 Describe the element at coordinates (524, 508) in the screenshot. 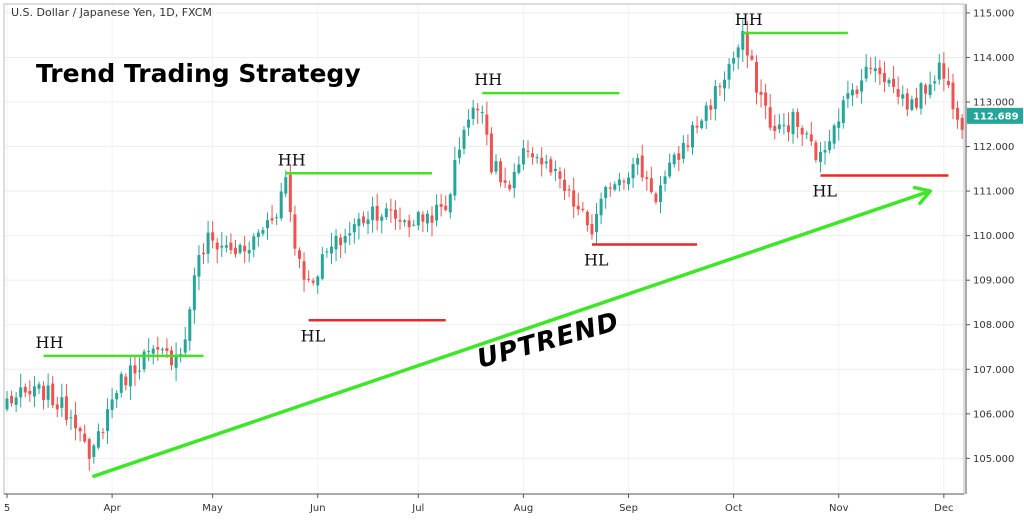

I see `time-axis-tick-label: Aug` at that location.